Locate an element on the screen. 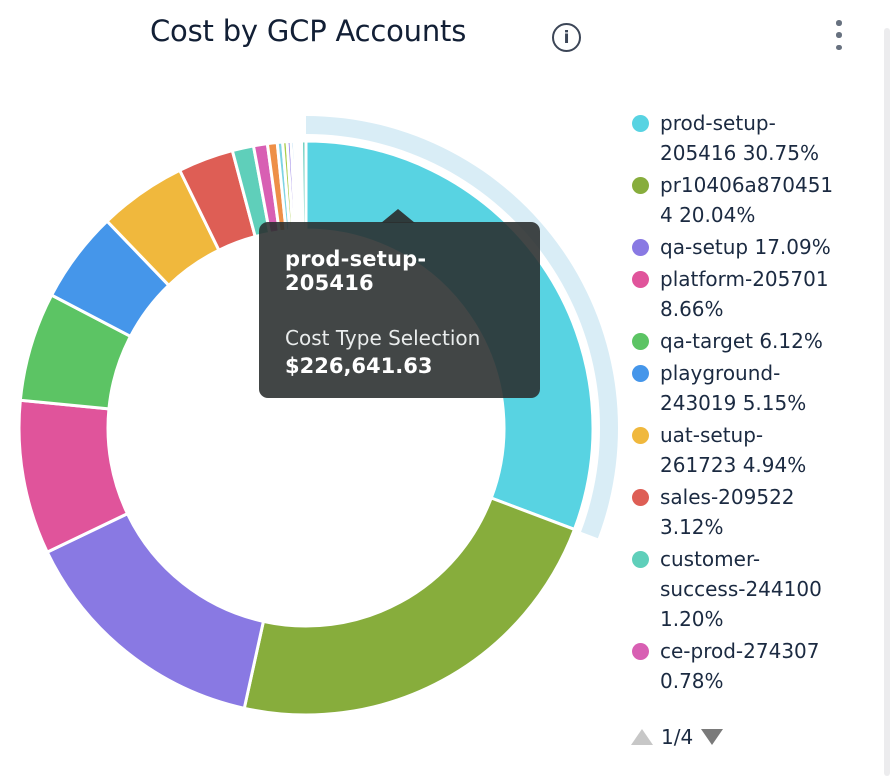  legend-item: pr10406a8704514 20.04% is located at coordinates (748, 200).